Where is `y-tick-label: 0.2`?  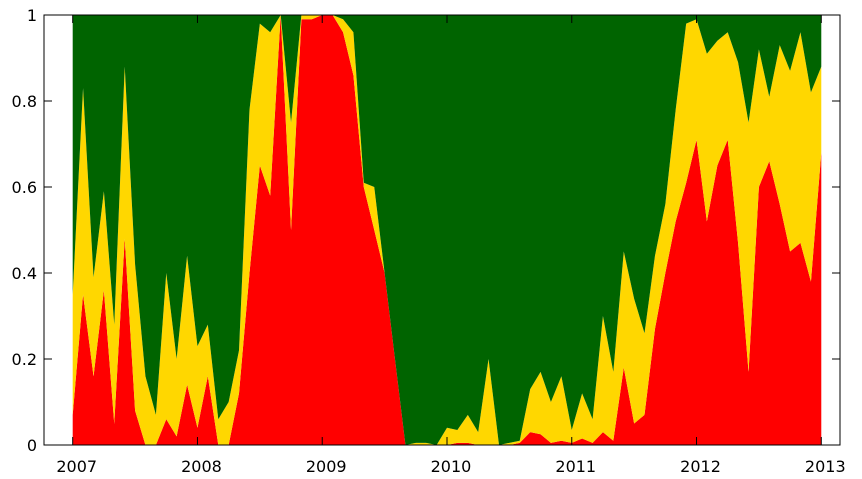
y-tick-label: 0.2 is located at coordinates (24, 359).